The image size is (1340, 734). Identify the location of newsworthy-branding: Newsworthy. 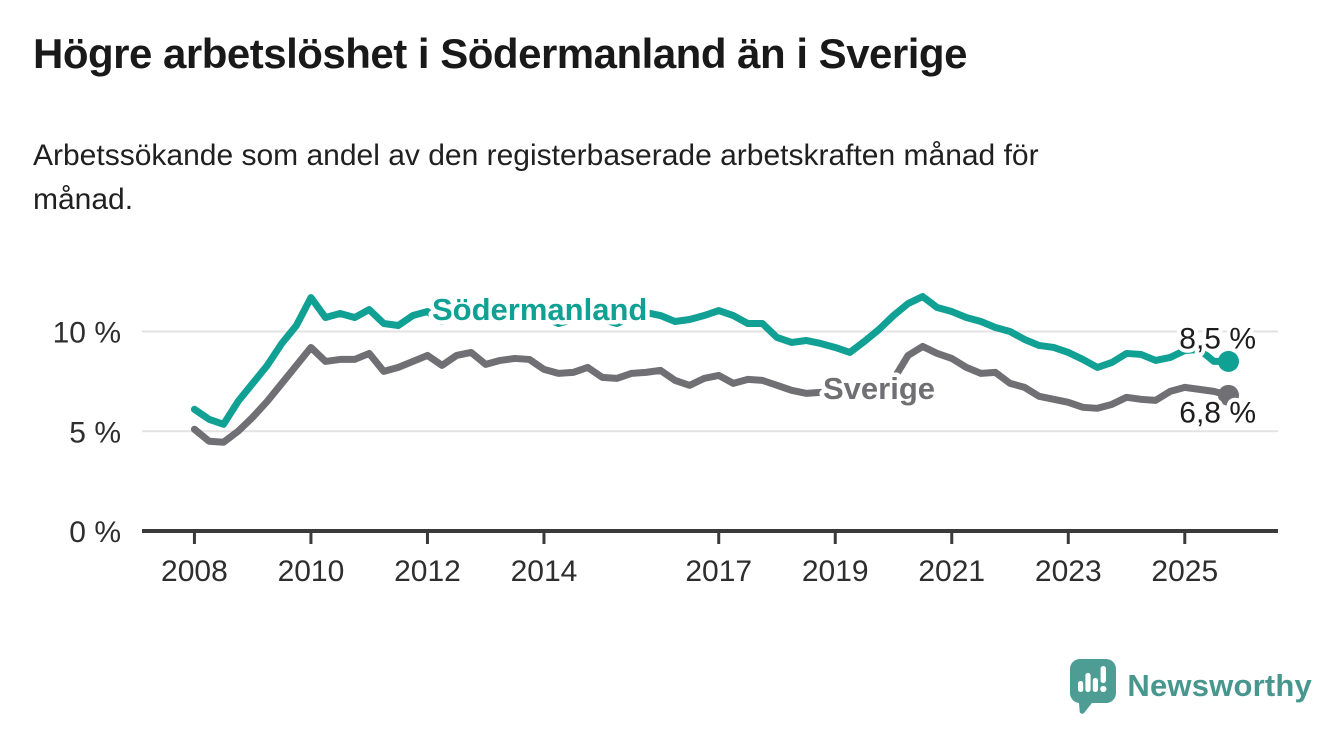
(1190, 685).